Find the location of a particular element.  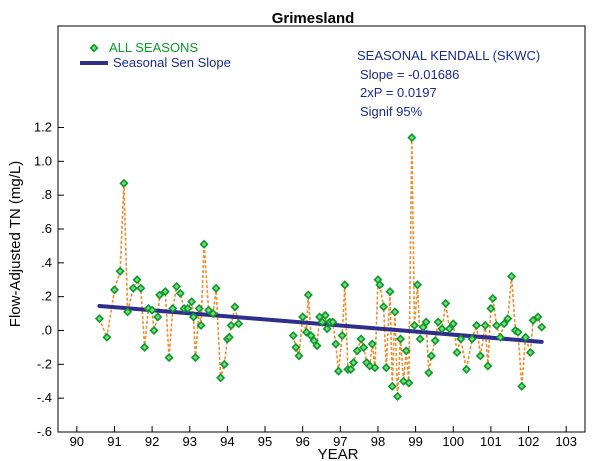

x-tick-label: 97 is located at coordinates (340, 441).